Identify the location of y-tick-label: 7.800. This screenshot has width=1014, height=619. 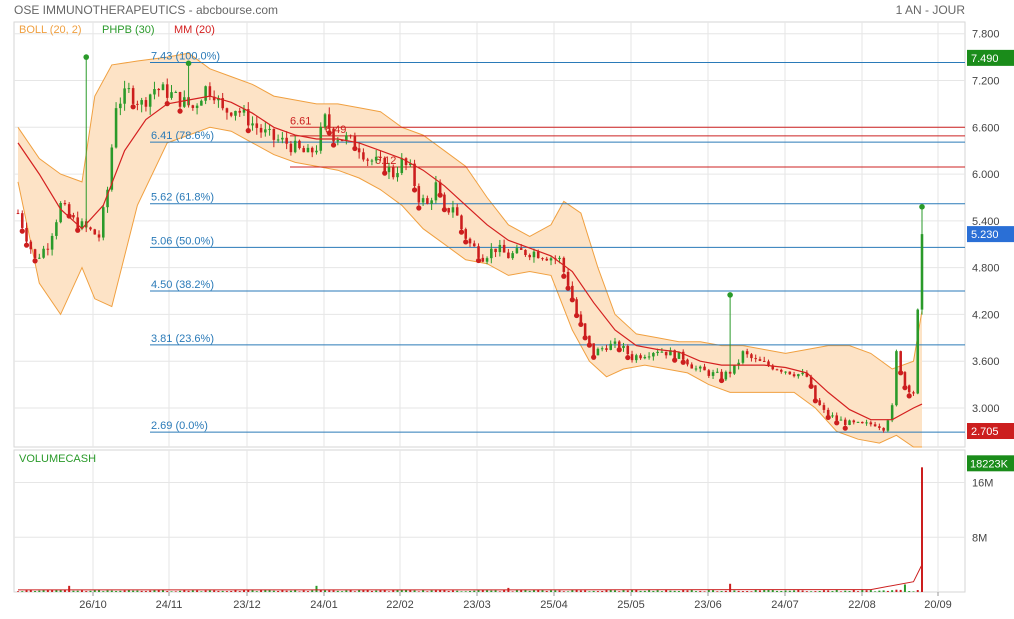
(986, 35).